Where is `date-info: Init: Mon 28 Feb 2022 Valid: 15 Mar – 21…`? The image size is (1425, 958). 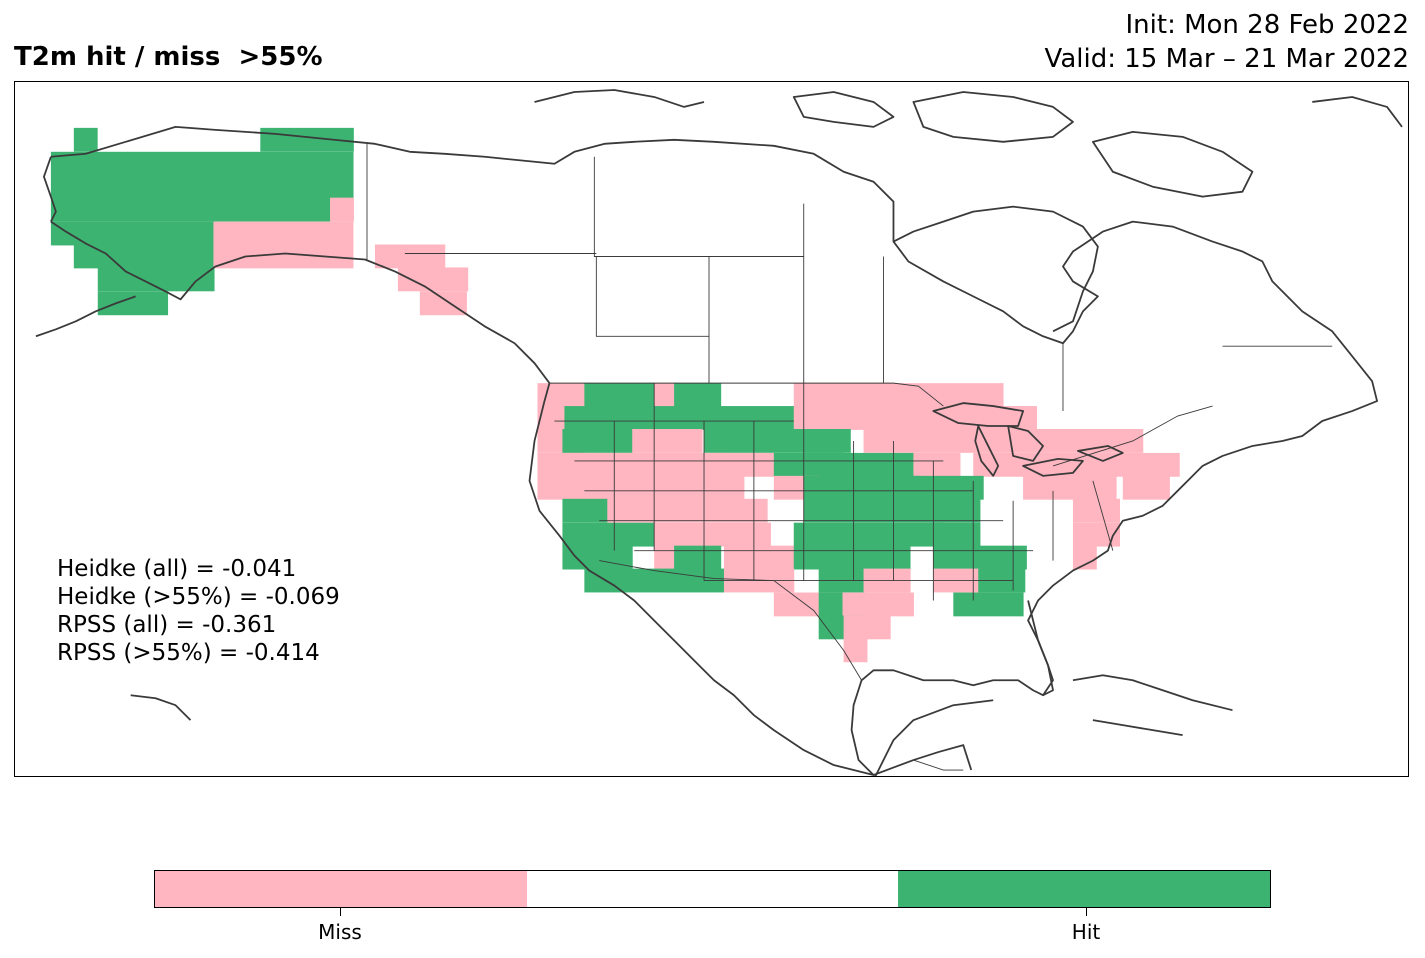 date-info: Init: Mon 28 Feb 2022 Valid: 15 Mar – 21… is located at coordinates (1227, 42).